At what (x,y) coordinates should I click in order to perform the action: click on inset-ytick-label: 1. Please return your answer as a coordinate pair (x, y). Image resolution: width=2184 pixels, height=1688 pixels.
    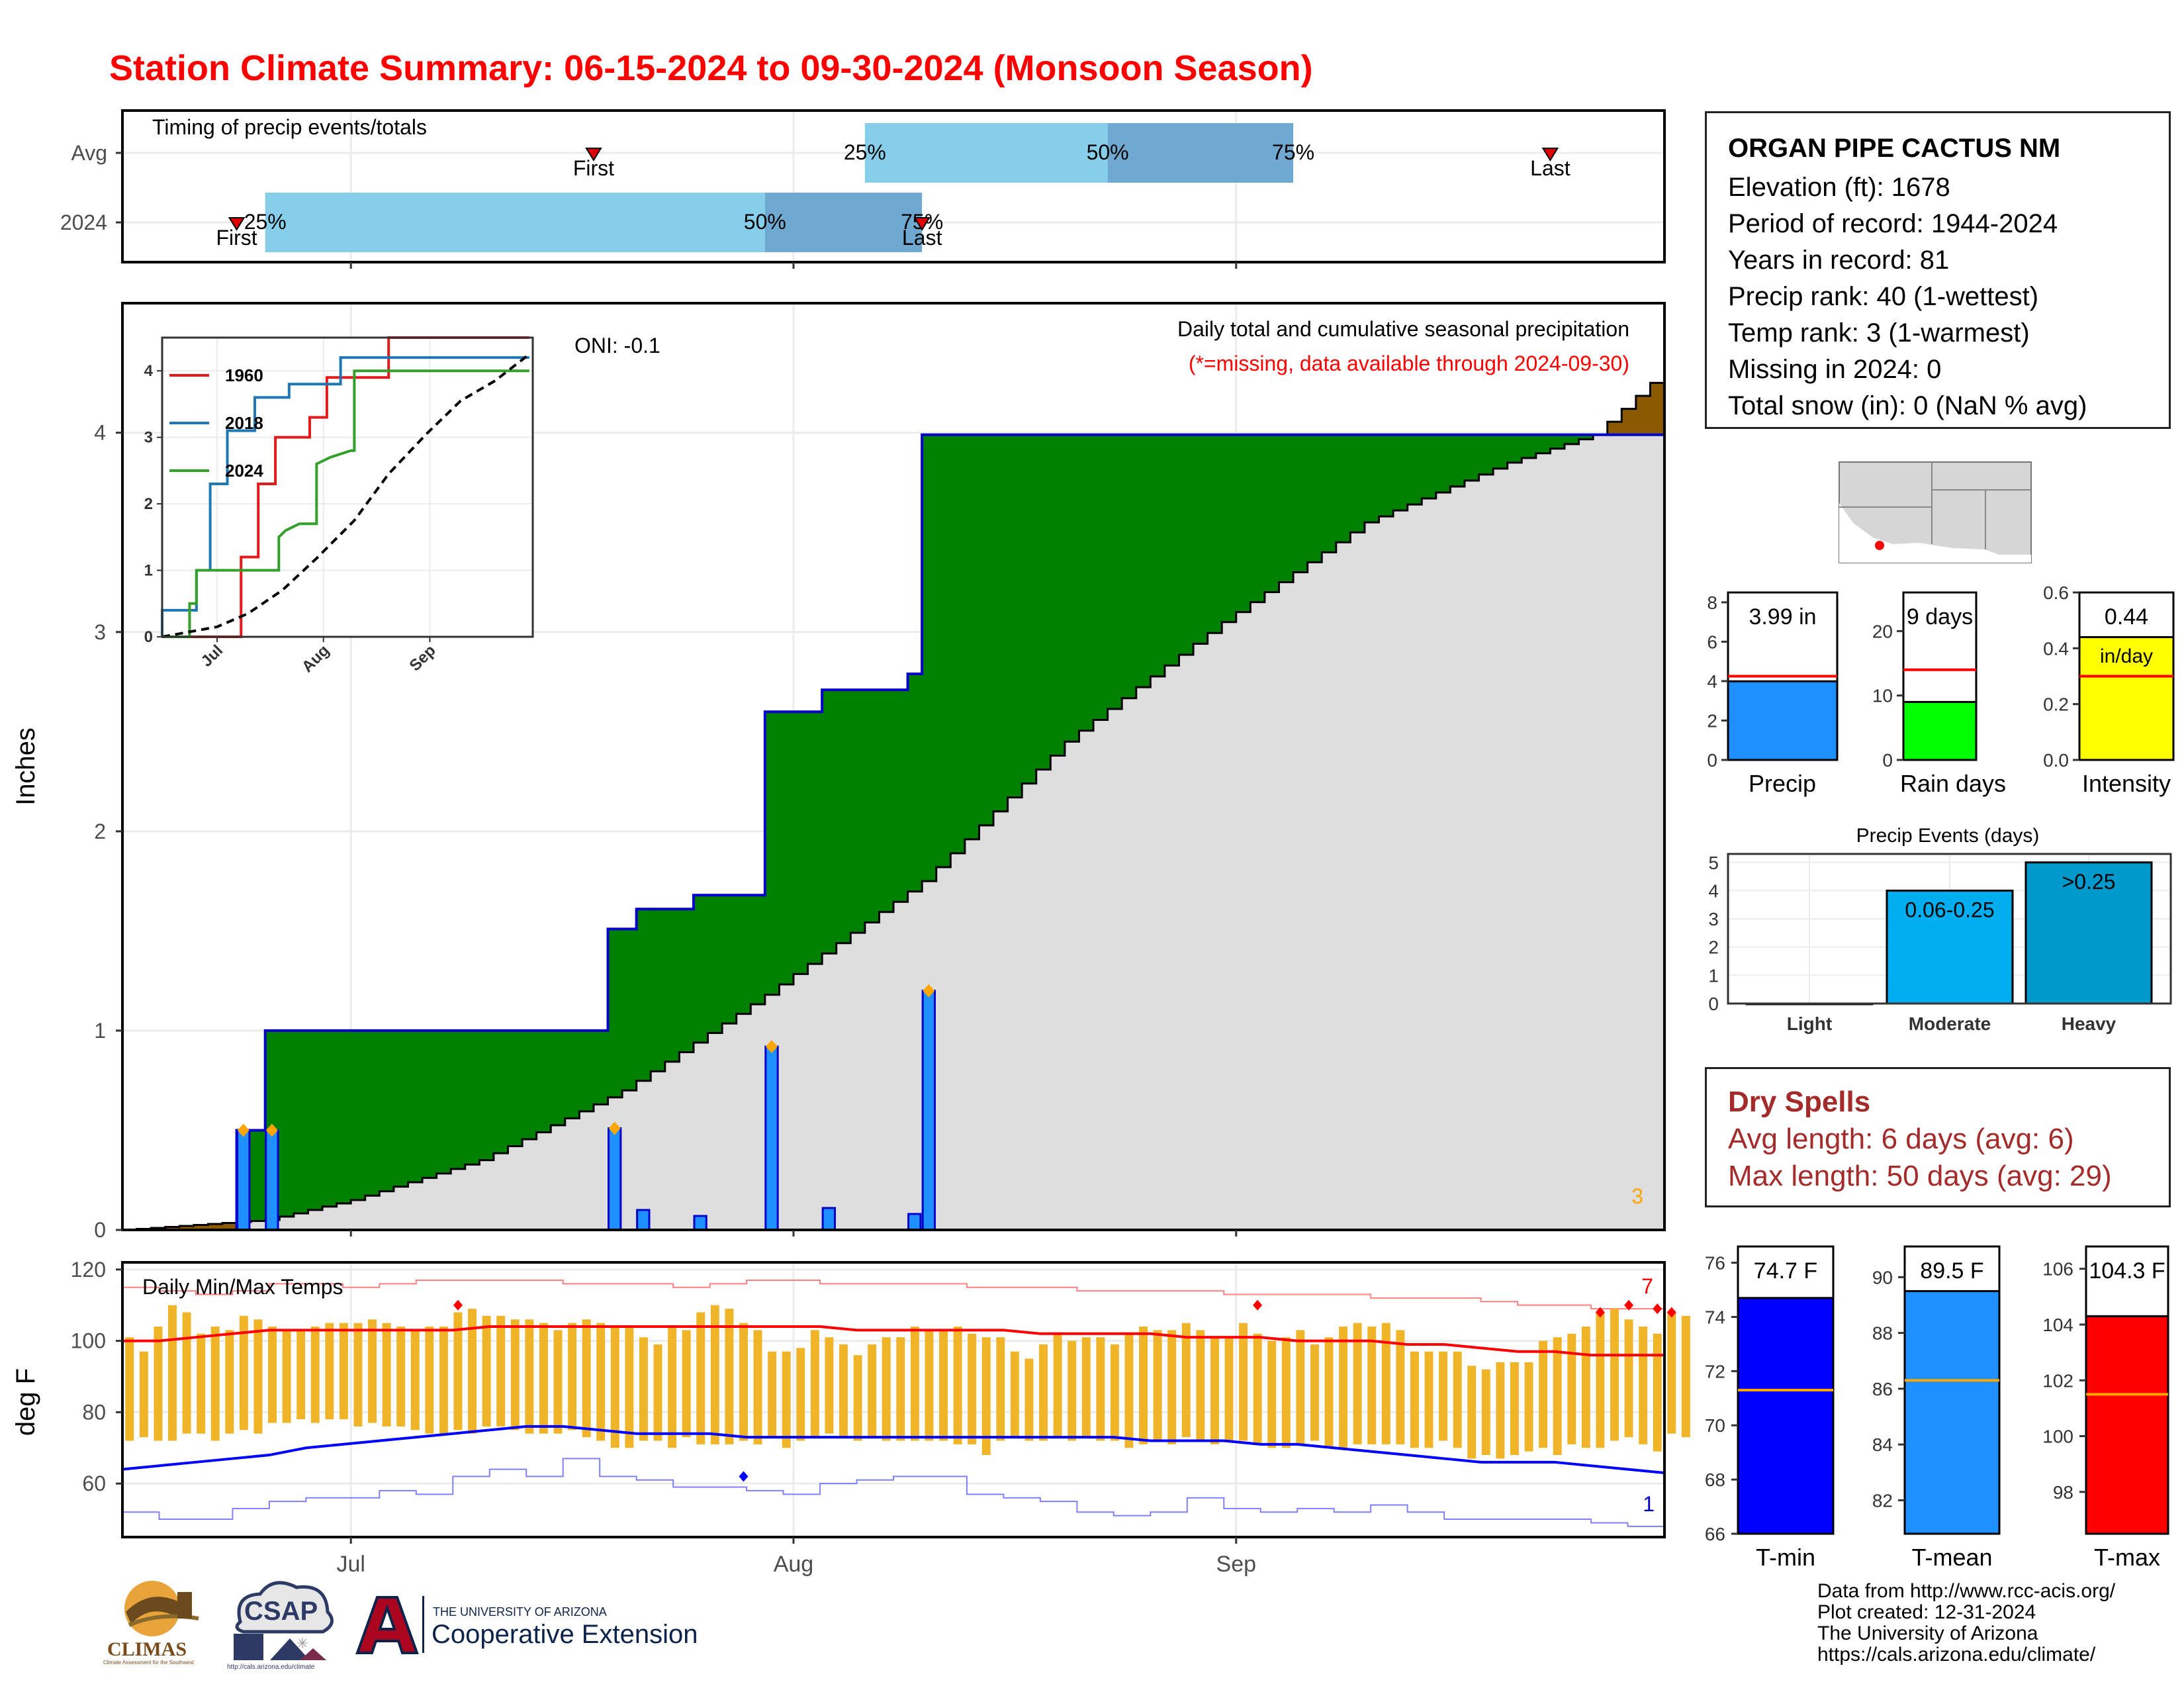
    Looking at the image, I should click on (148, 571).